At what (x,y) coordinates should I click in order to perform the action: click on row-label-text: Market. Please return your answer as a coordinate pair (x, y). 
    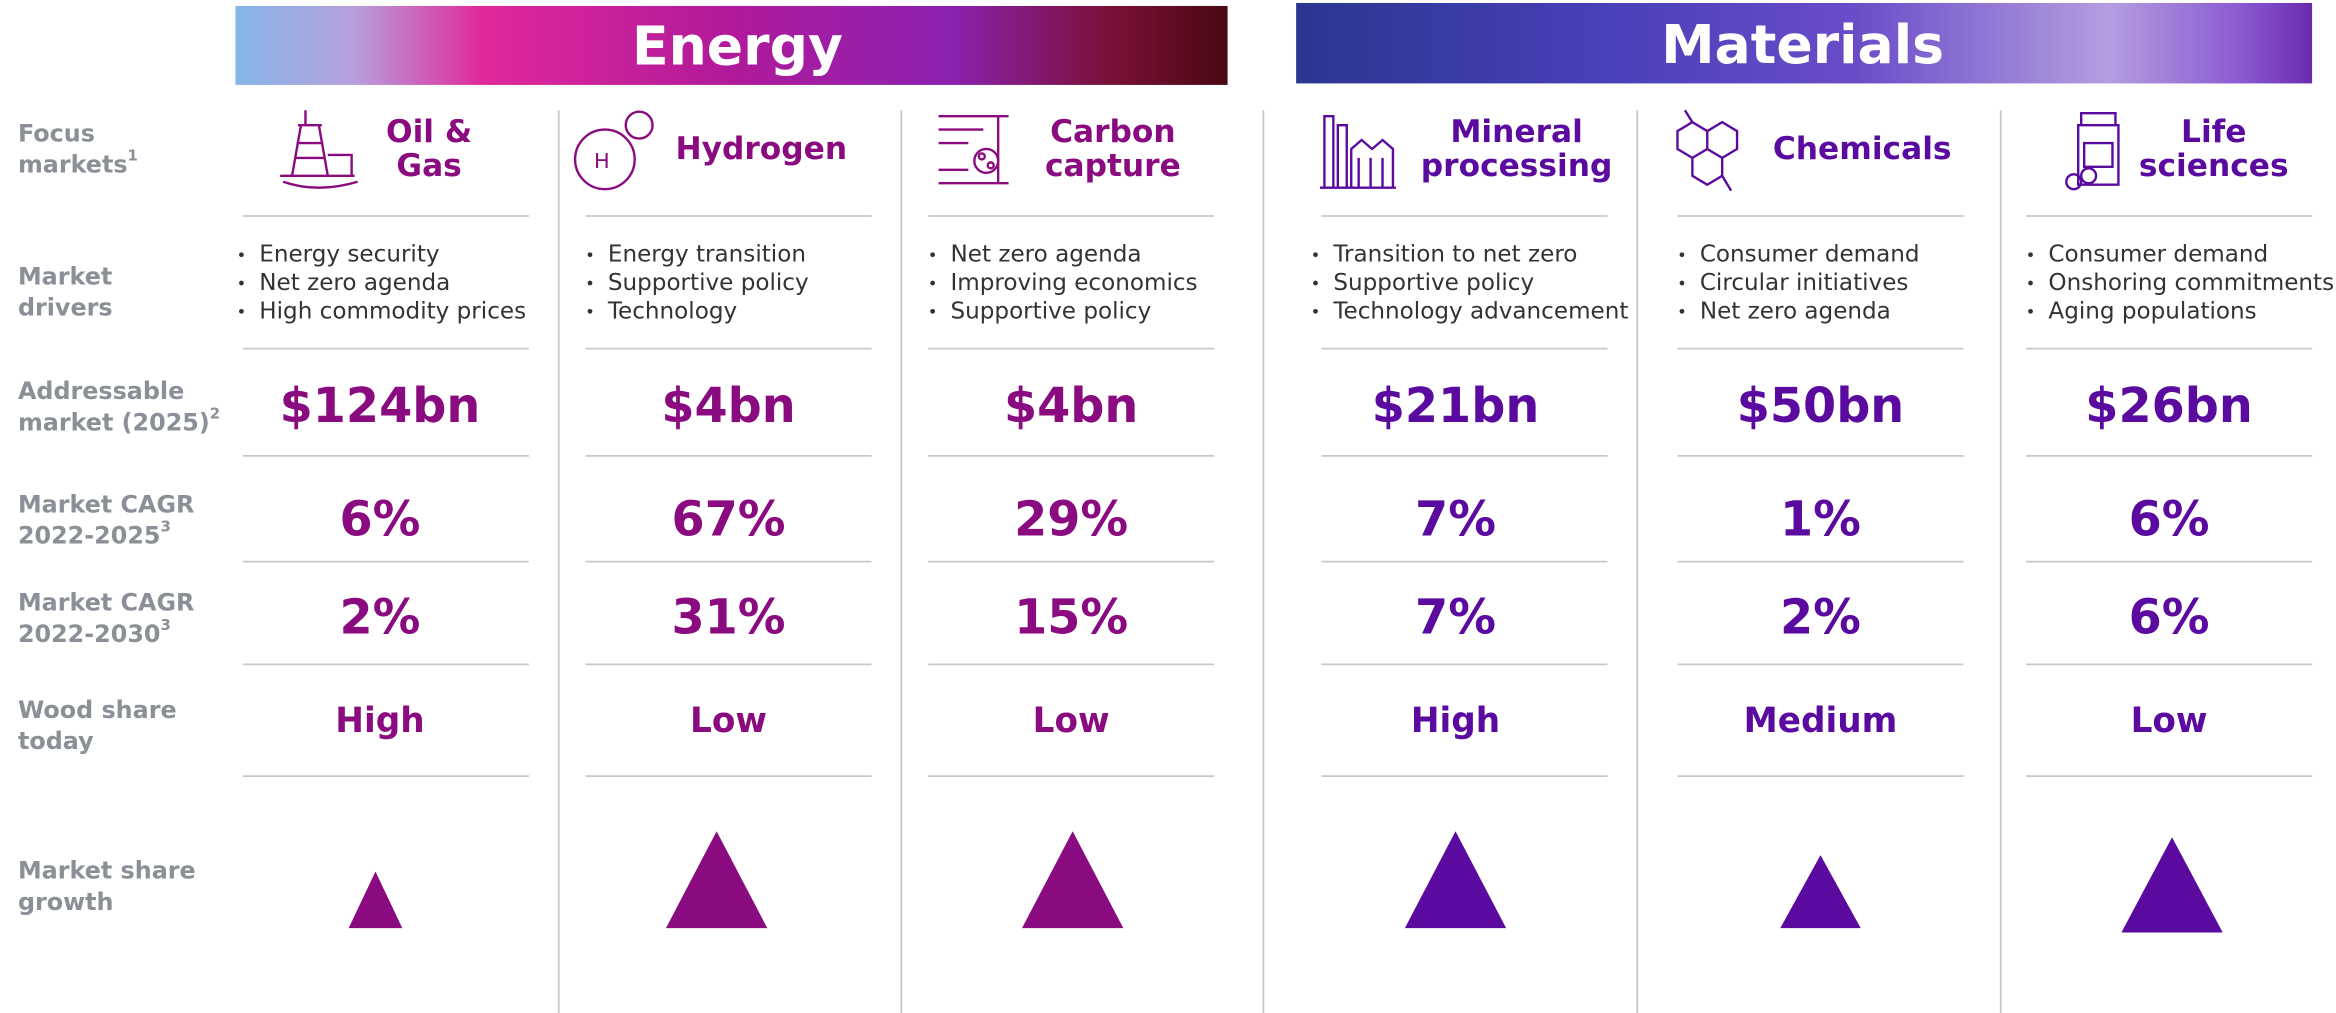
    Looking at the image, I should click on (65, 276).